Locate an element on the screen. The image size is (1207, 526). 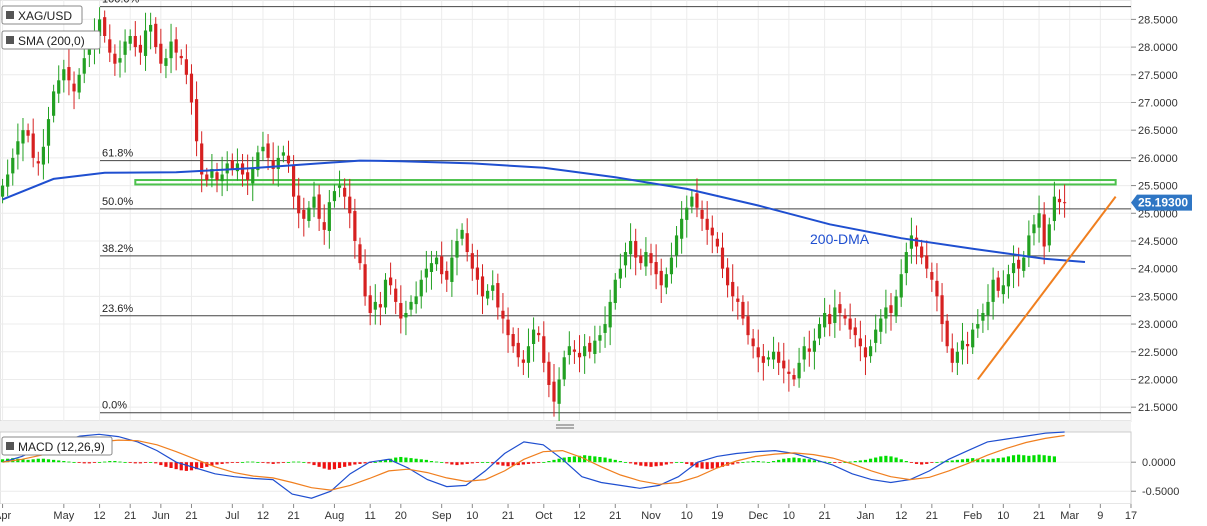
price-tick-label: 22.0000 is located at coordinates (1158, 380).